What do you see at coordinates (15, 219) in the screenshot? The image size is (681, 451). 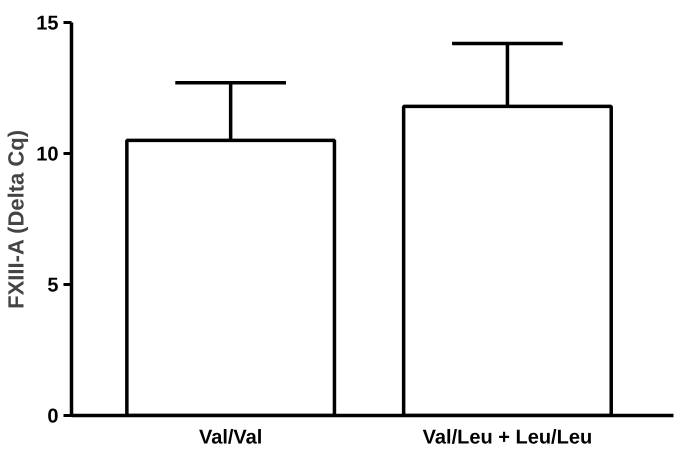 I see `y-axis-title: FXIII-A (Delta Cq)` at bounding box center [15, 219].